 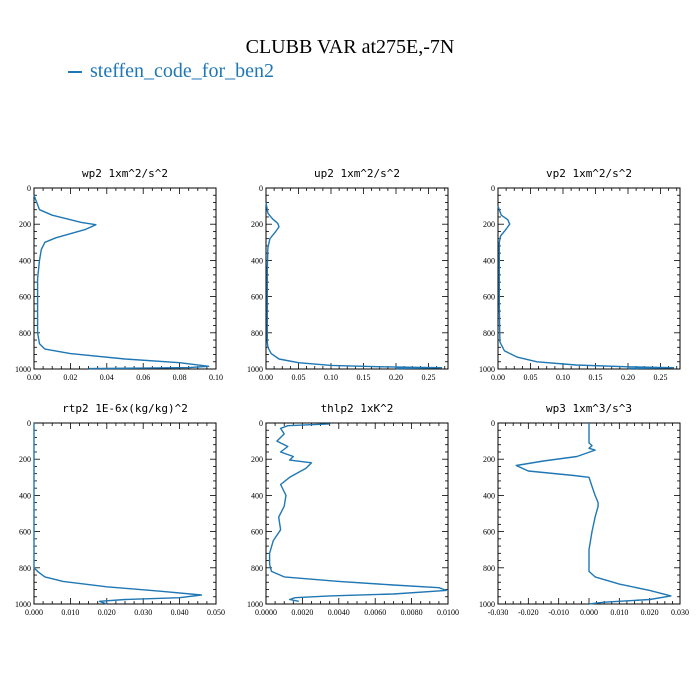 I want to click on x-tick-label: -0.030, so click(x=498, y=612).